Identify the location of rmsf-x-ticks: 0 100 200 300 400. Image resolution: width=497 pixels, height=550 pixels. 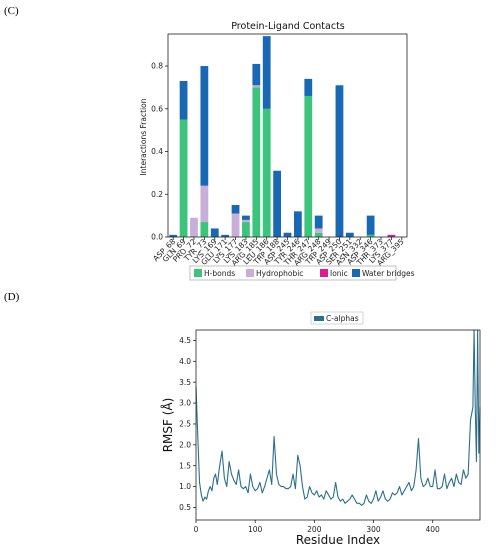
(317, 527).